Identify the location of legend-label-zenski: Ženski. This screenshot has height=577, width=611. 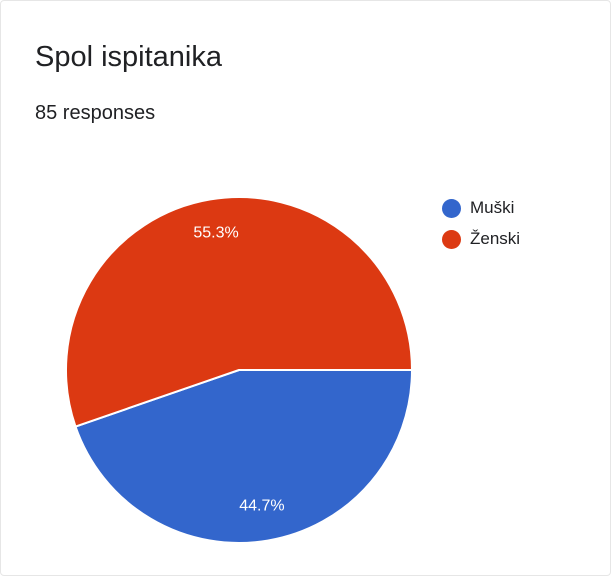
(495, 238).